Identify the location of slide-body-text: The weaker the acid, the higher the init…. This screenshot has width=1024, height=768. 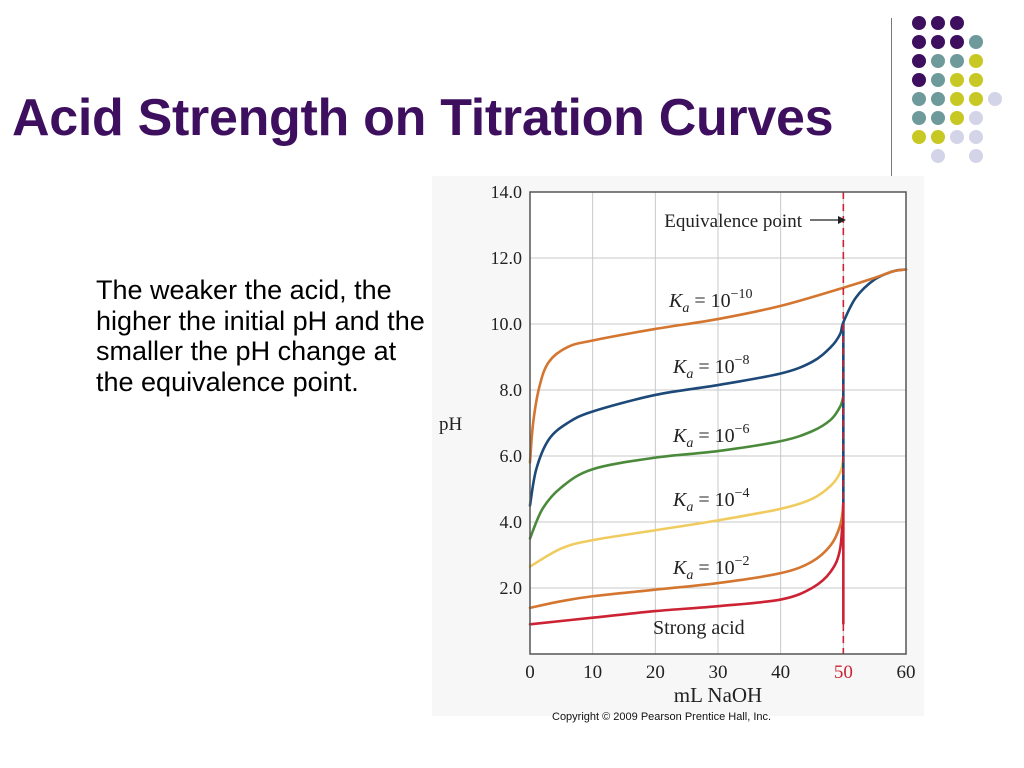
(260, 336).